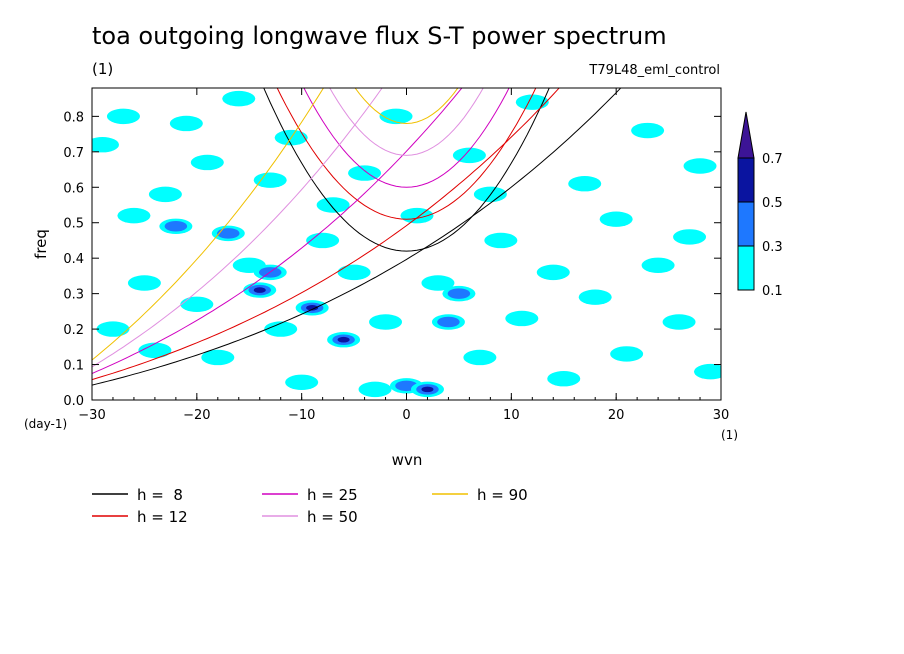 This screenshot has height=654, width=904. What do you see at coordinates (73, 366) in the screenshot?
I see `y-tick-label: 0.1` at bounding box center [73, 366].